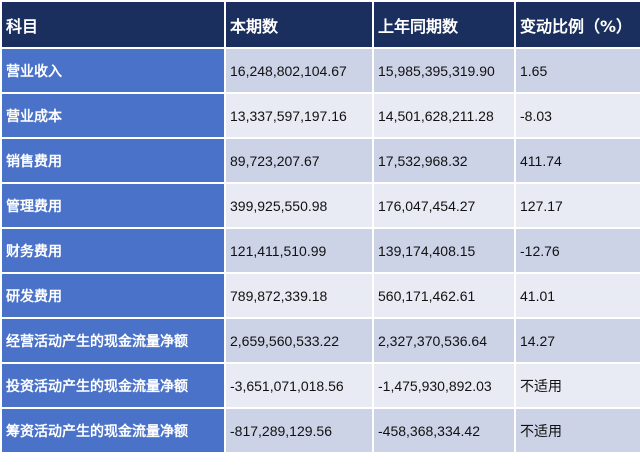 This screenshot has width=640, height=473. What do you see at coordinates (299, 115) in the screenshot?
I see `current-value: 13,337,597,197.16` at bounding box center [299, 115].